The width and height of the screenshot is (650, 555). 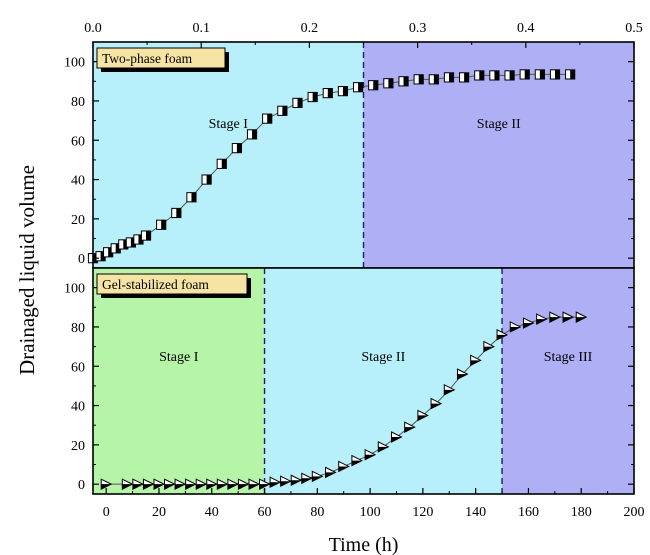 I want to click on x-tick-label: 40, so click(x=212, y=512).